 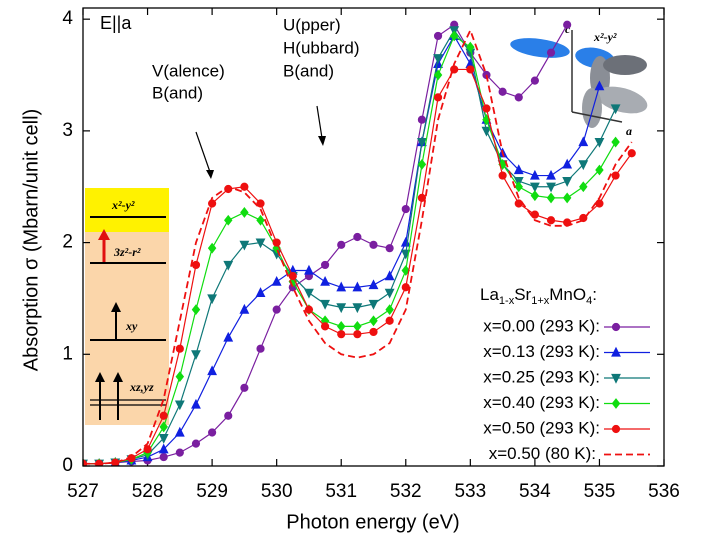 What do you see at coordinates (542, 453) in the screenshot?
I see `legend-label: x=0.50 (80 K):` at bounding box center [542, 453].